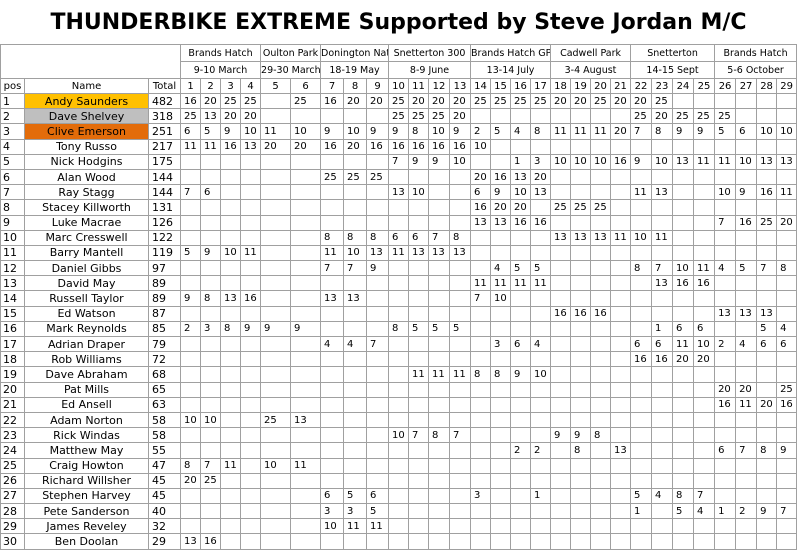 Image resolution: width=797 pixels, height=553 pixels. I want to click on rider-row: 27 Stephen Harvey 45 6 5 6 3 1 5 4 8 7, so click(398, 496).